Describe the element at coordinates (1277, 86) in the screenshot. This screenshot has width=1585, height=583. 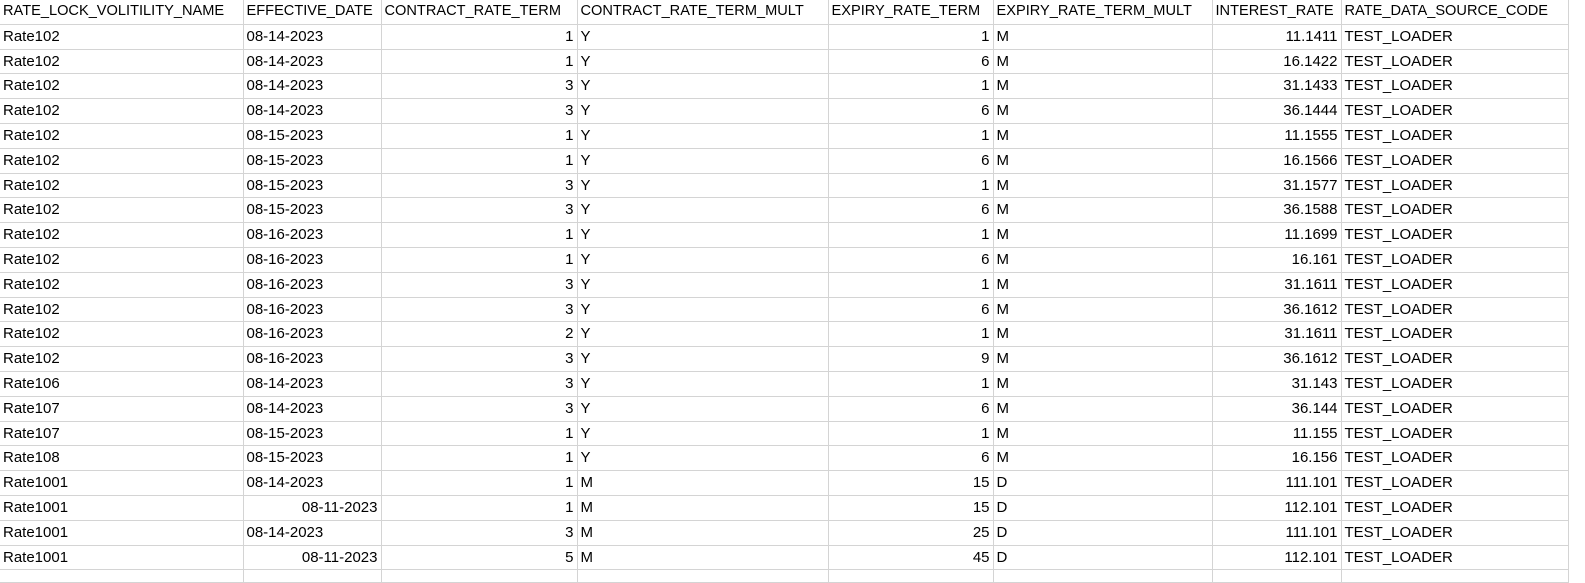
I see `cell-rate: 31.1433` at that location.